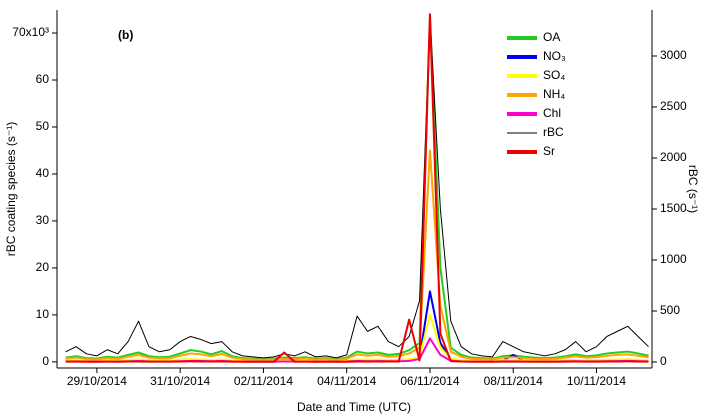 The height and width of the screenshot is (418, 709). I want to click on legend-label: rBC, so click(553, 132).